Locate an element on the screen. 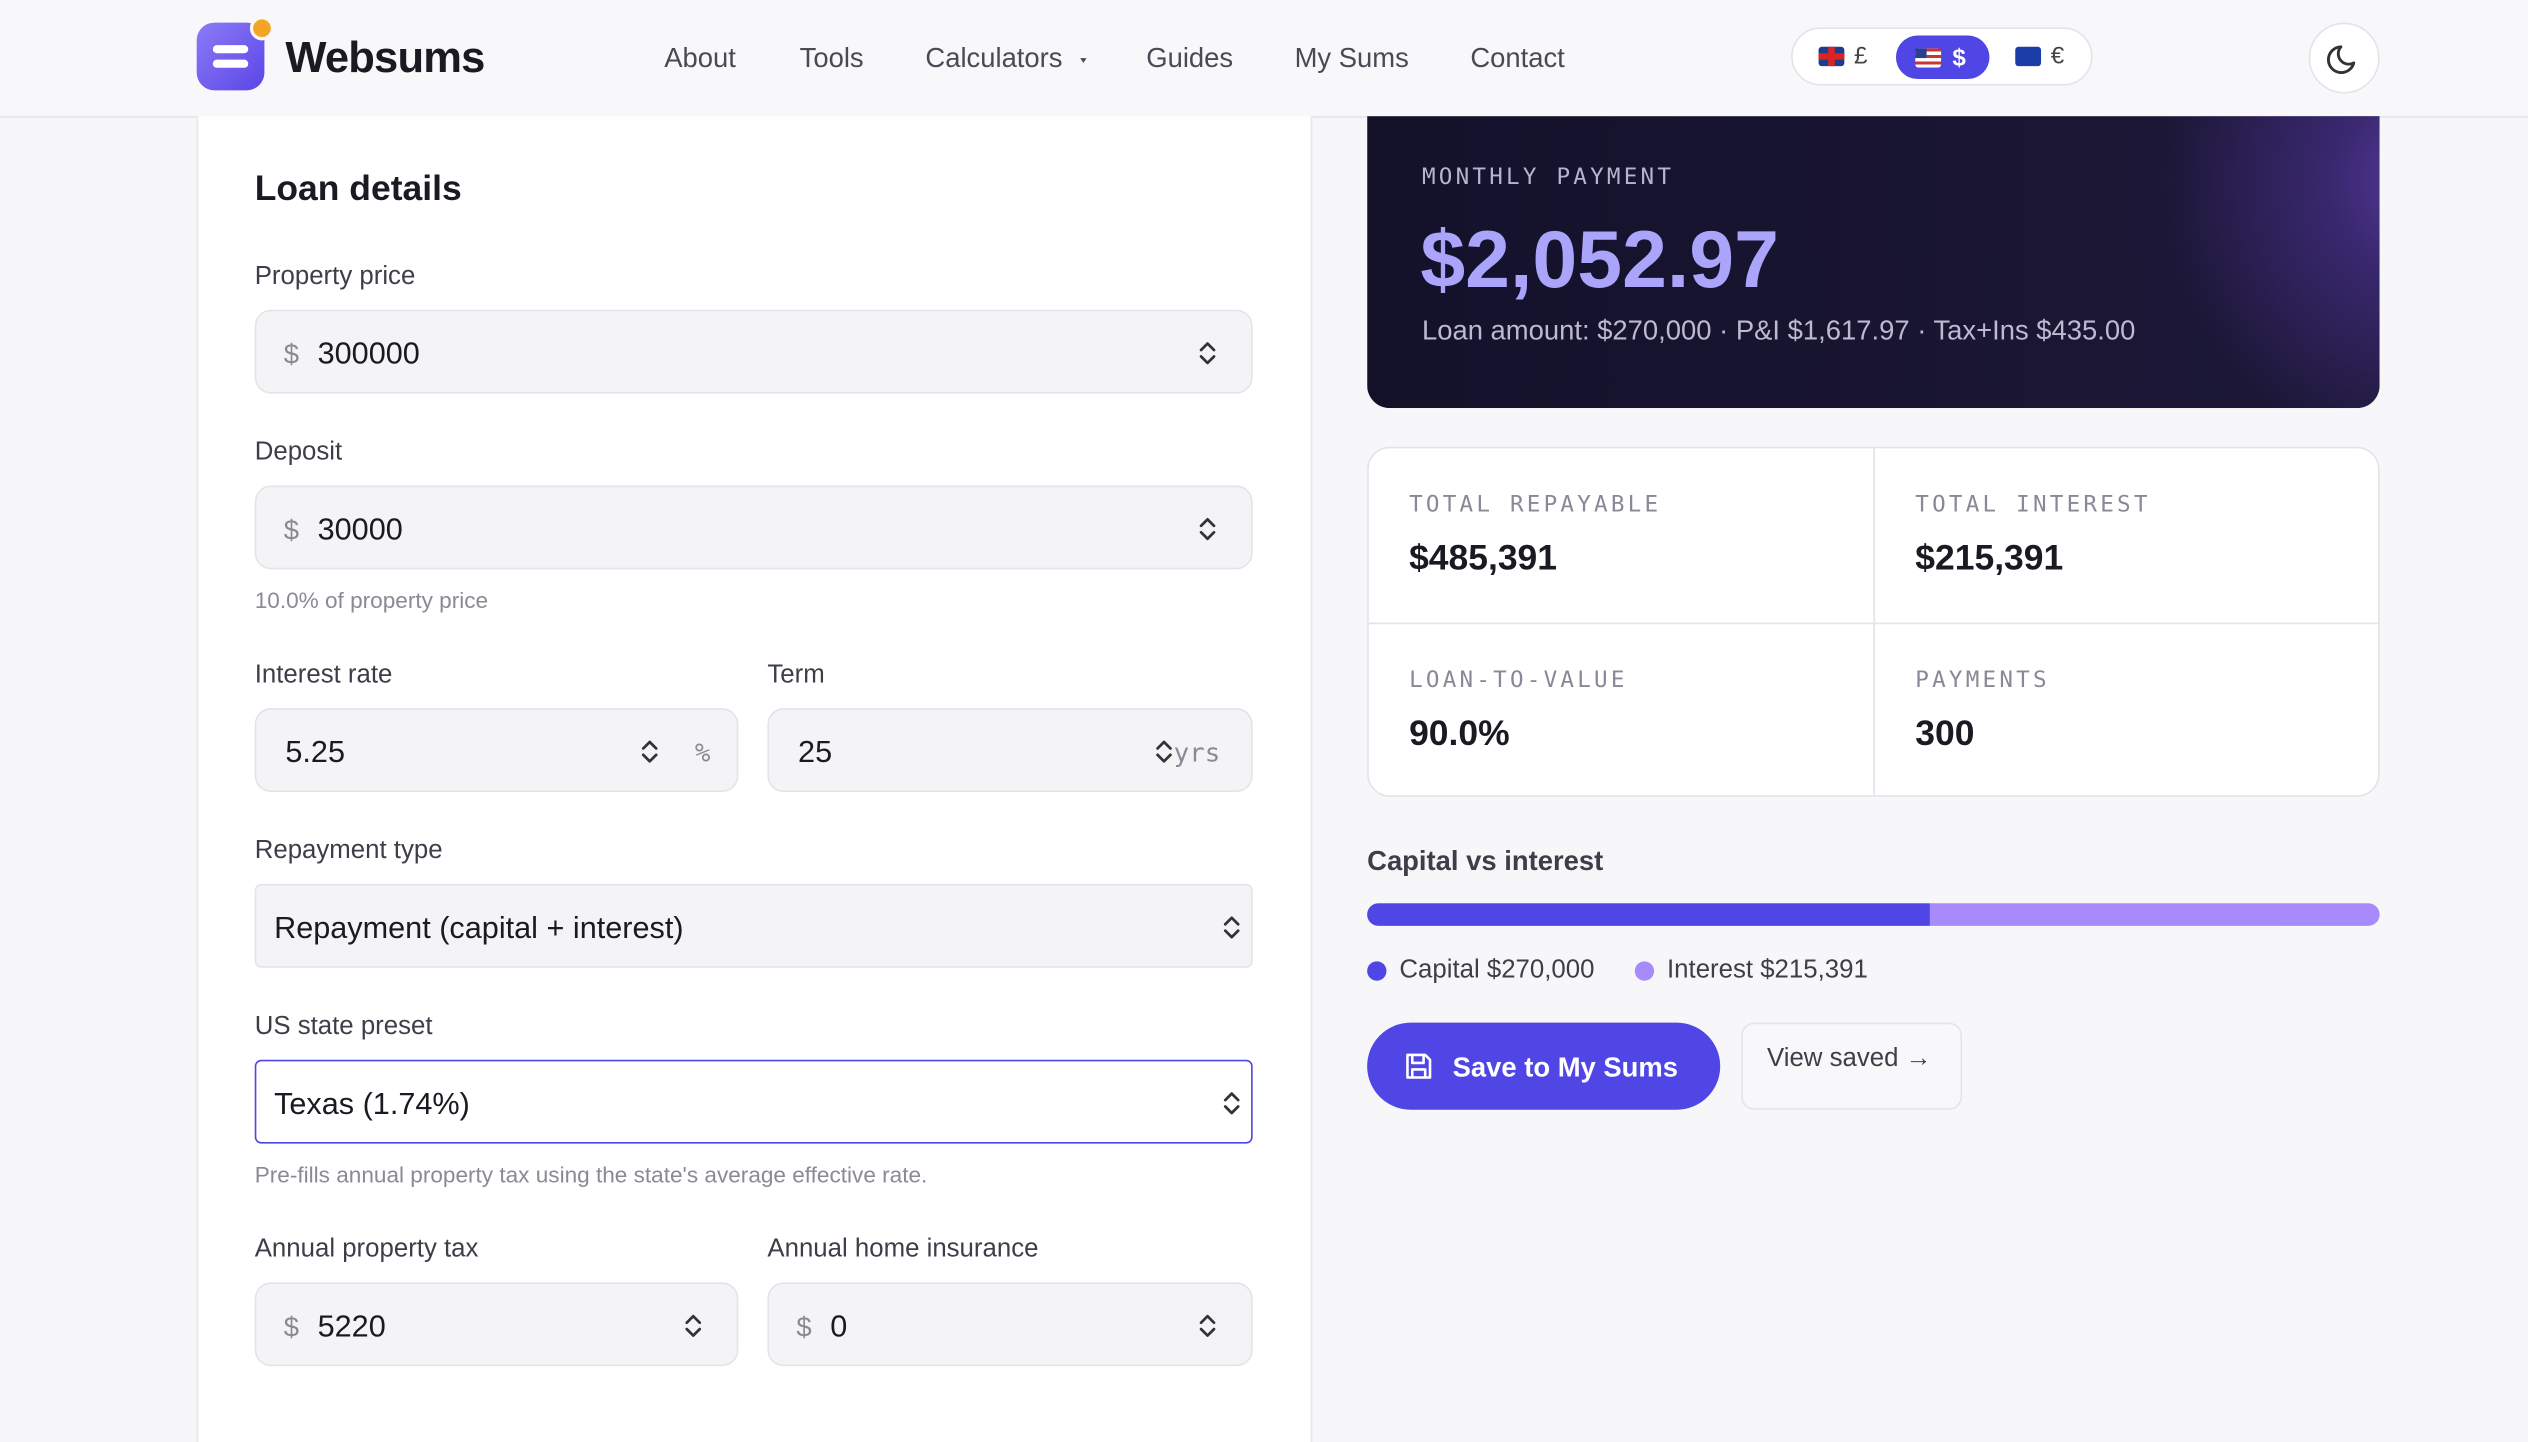  suffix: % is located at coordinates (702, 752).